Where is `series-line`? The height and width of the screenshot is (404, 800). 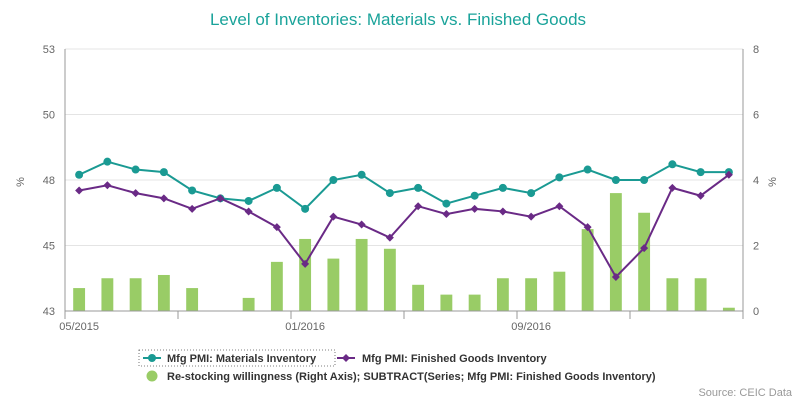 series-line is located at coordinates (403, 185).